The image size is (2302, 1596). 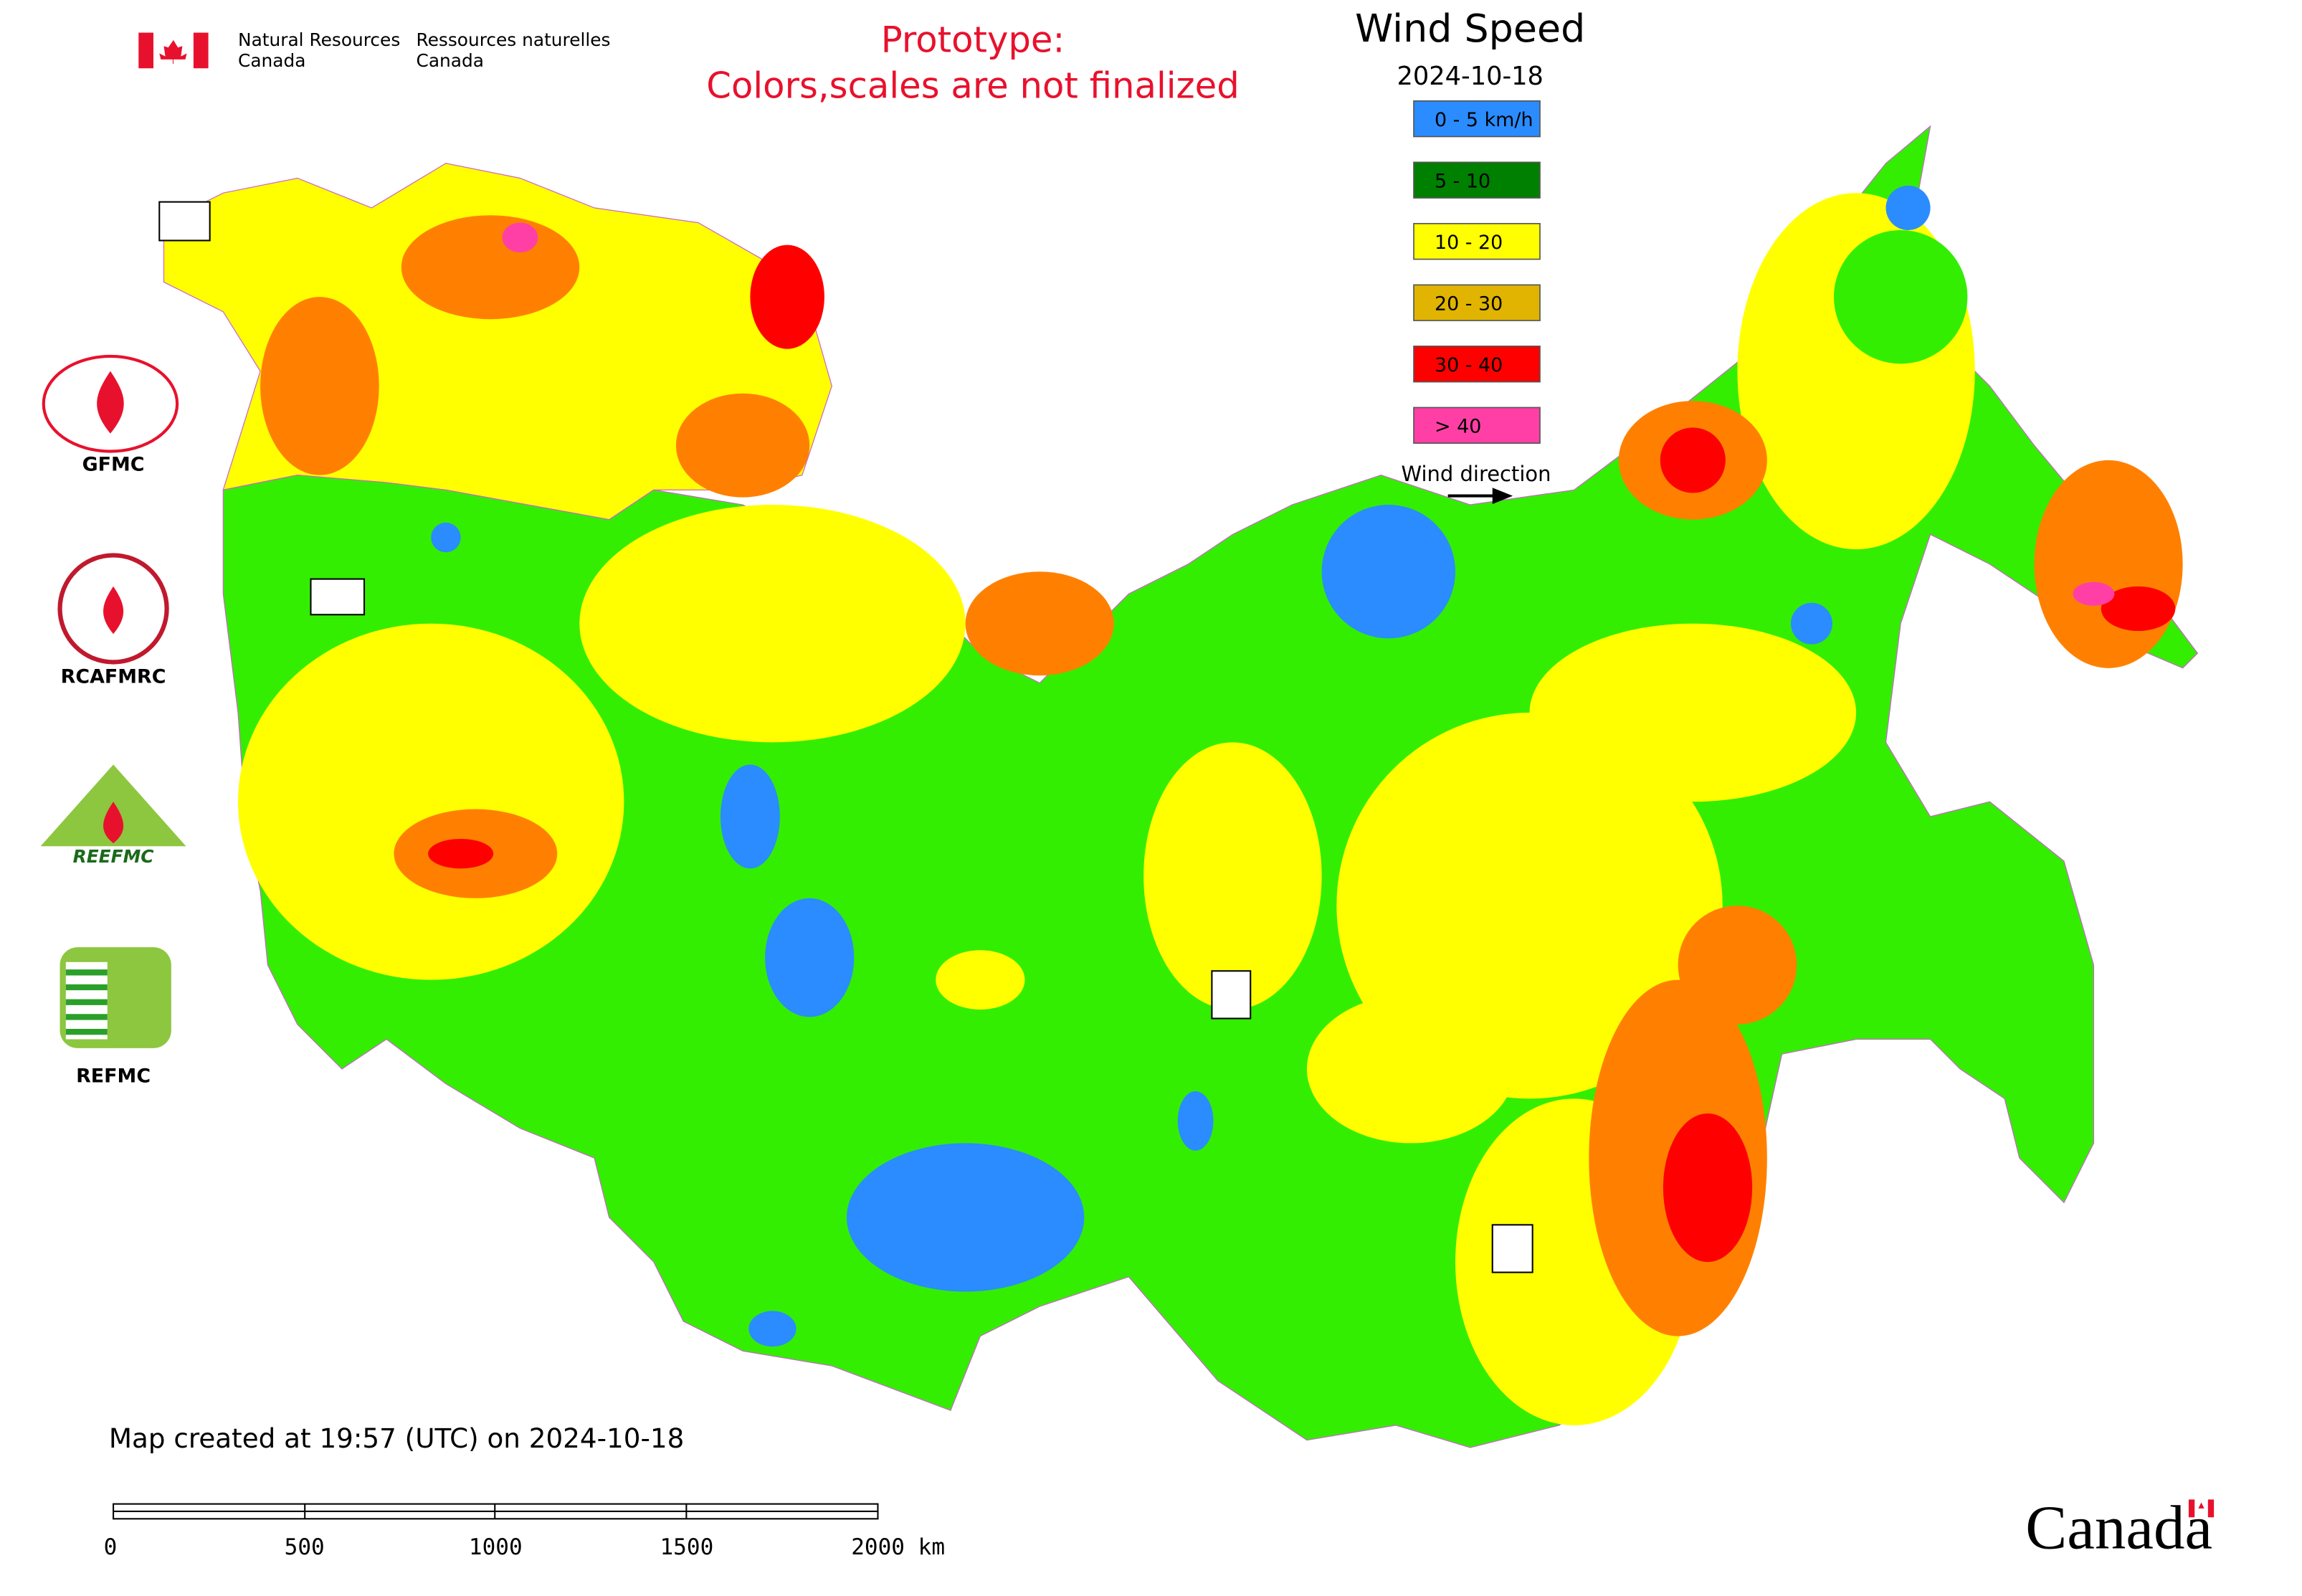 I want to click on legend-item-label: 5 - 10, so click(x=1462, y=182).